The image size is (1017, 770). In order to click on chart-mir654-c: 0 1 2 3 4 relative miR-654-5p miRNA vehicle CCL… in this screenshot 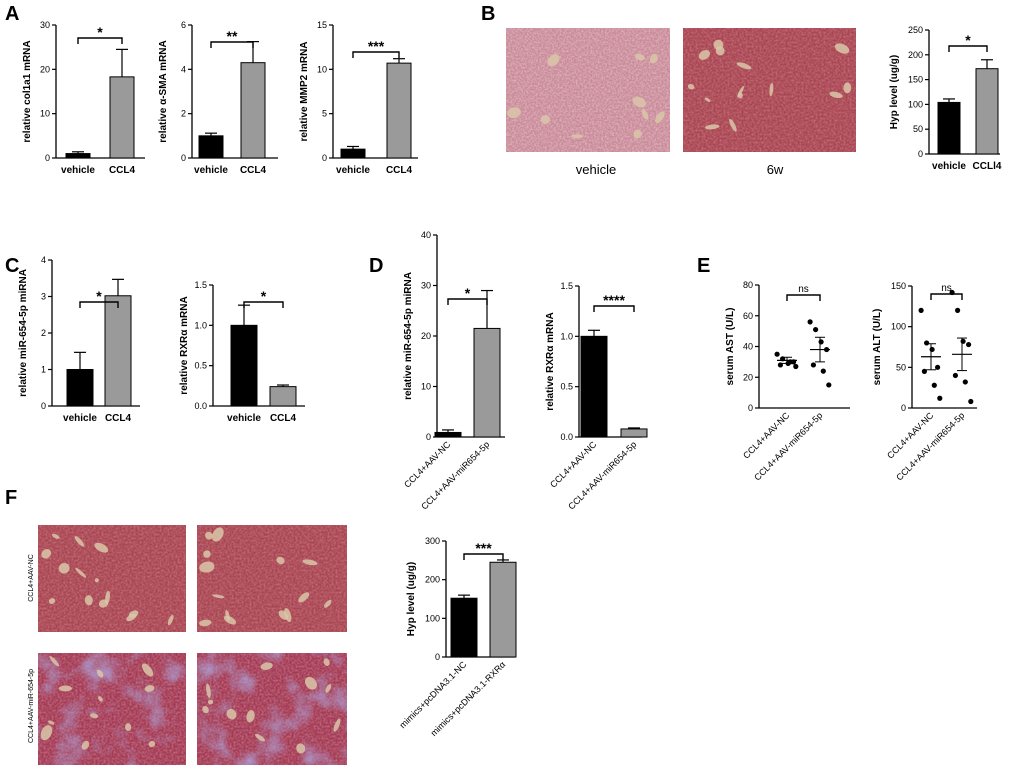, I will do `click(79, 339)`.